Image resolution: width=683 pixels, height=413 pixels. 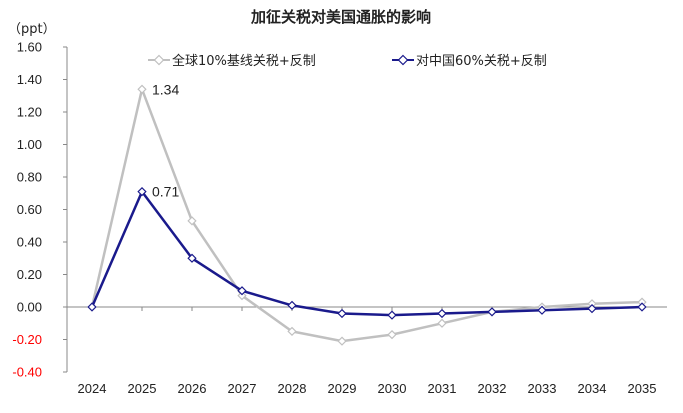 What do you see at coordinates (292, 388) in the screenshot?
I see `x-tick-label: 2028` at bounding box center [292, 388].